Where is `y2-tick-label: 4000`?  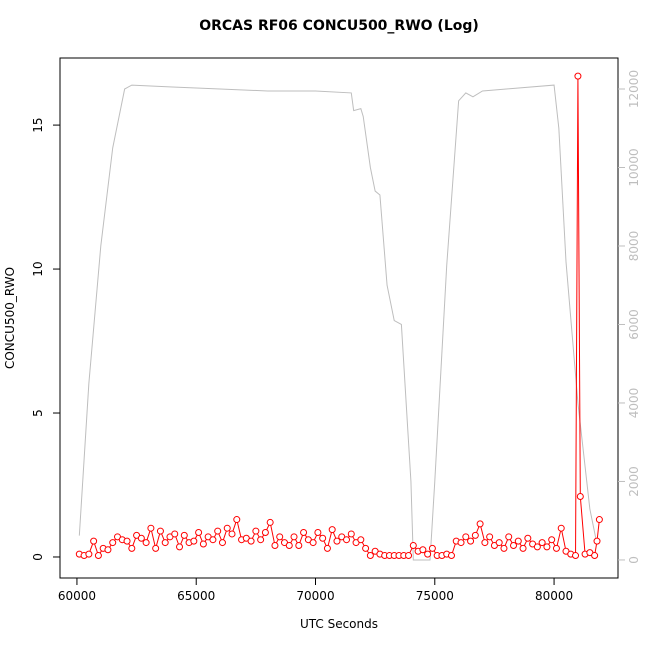
y2-tick-label: 4000 is located at coordinates (634, 403).